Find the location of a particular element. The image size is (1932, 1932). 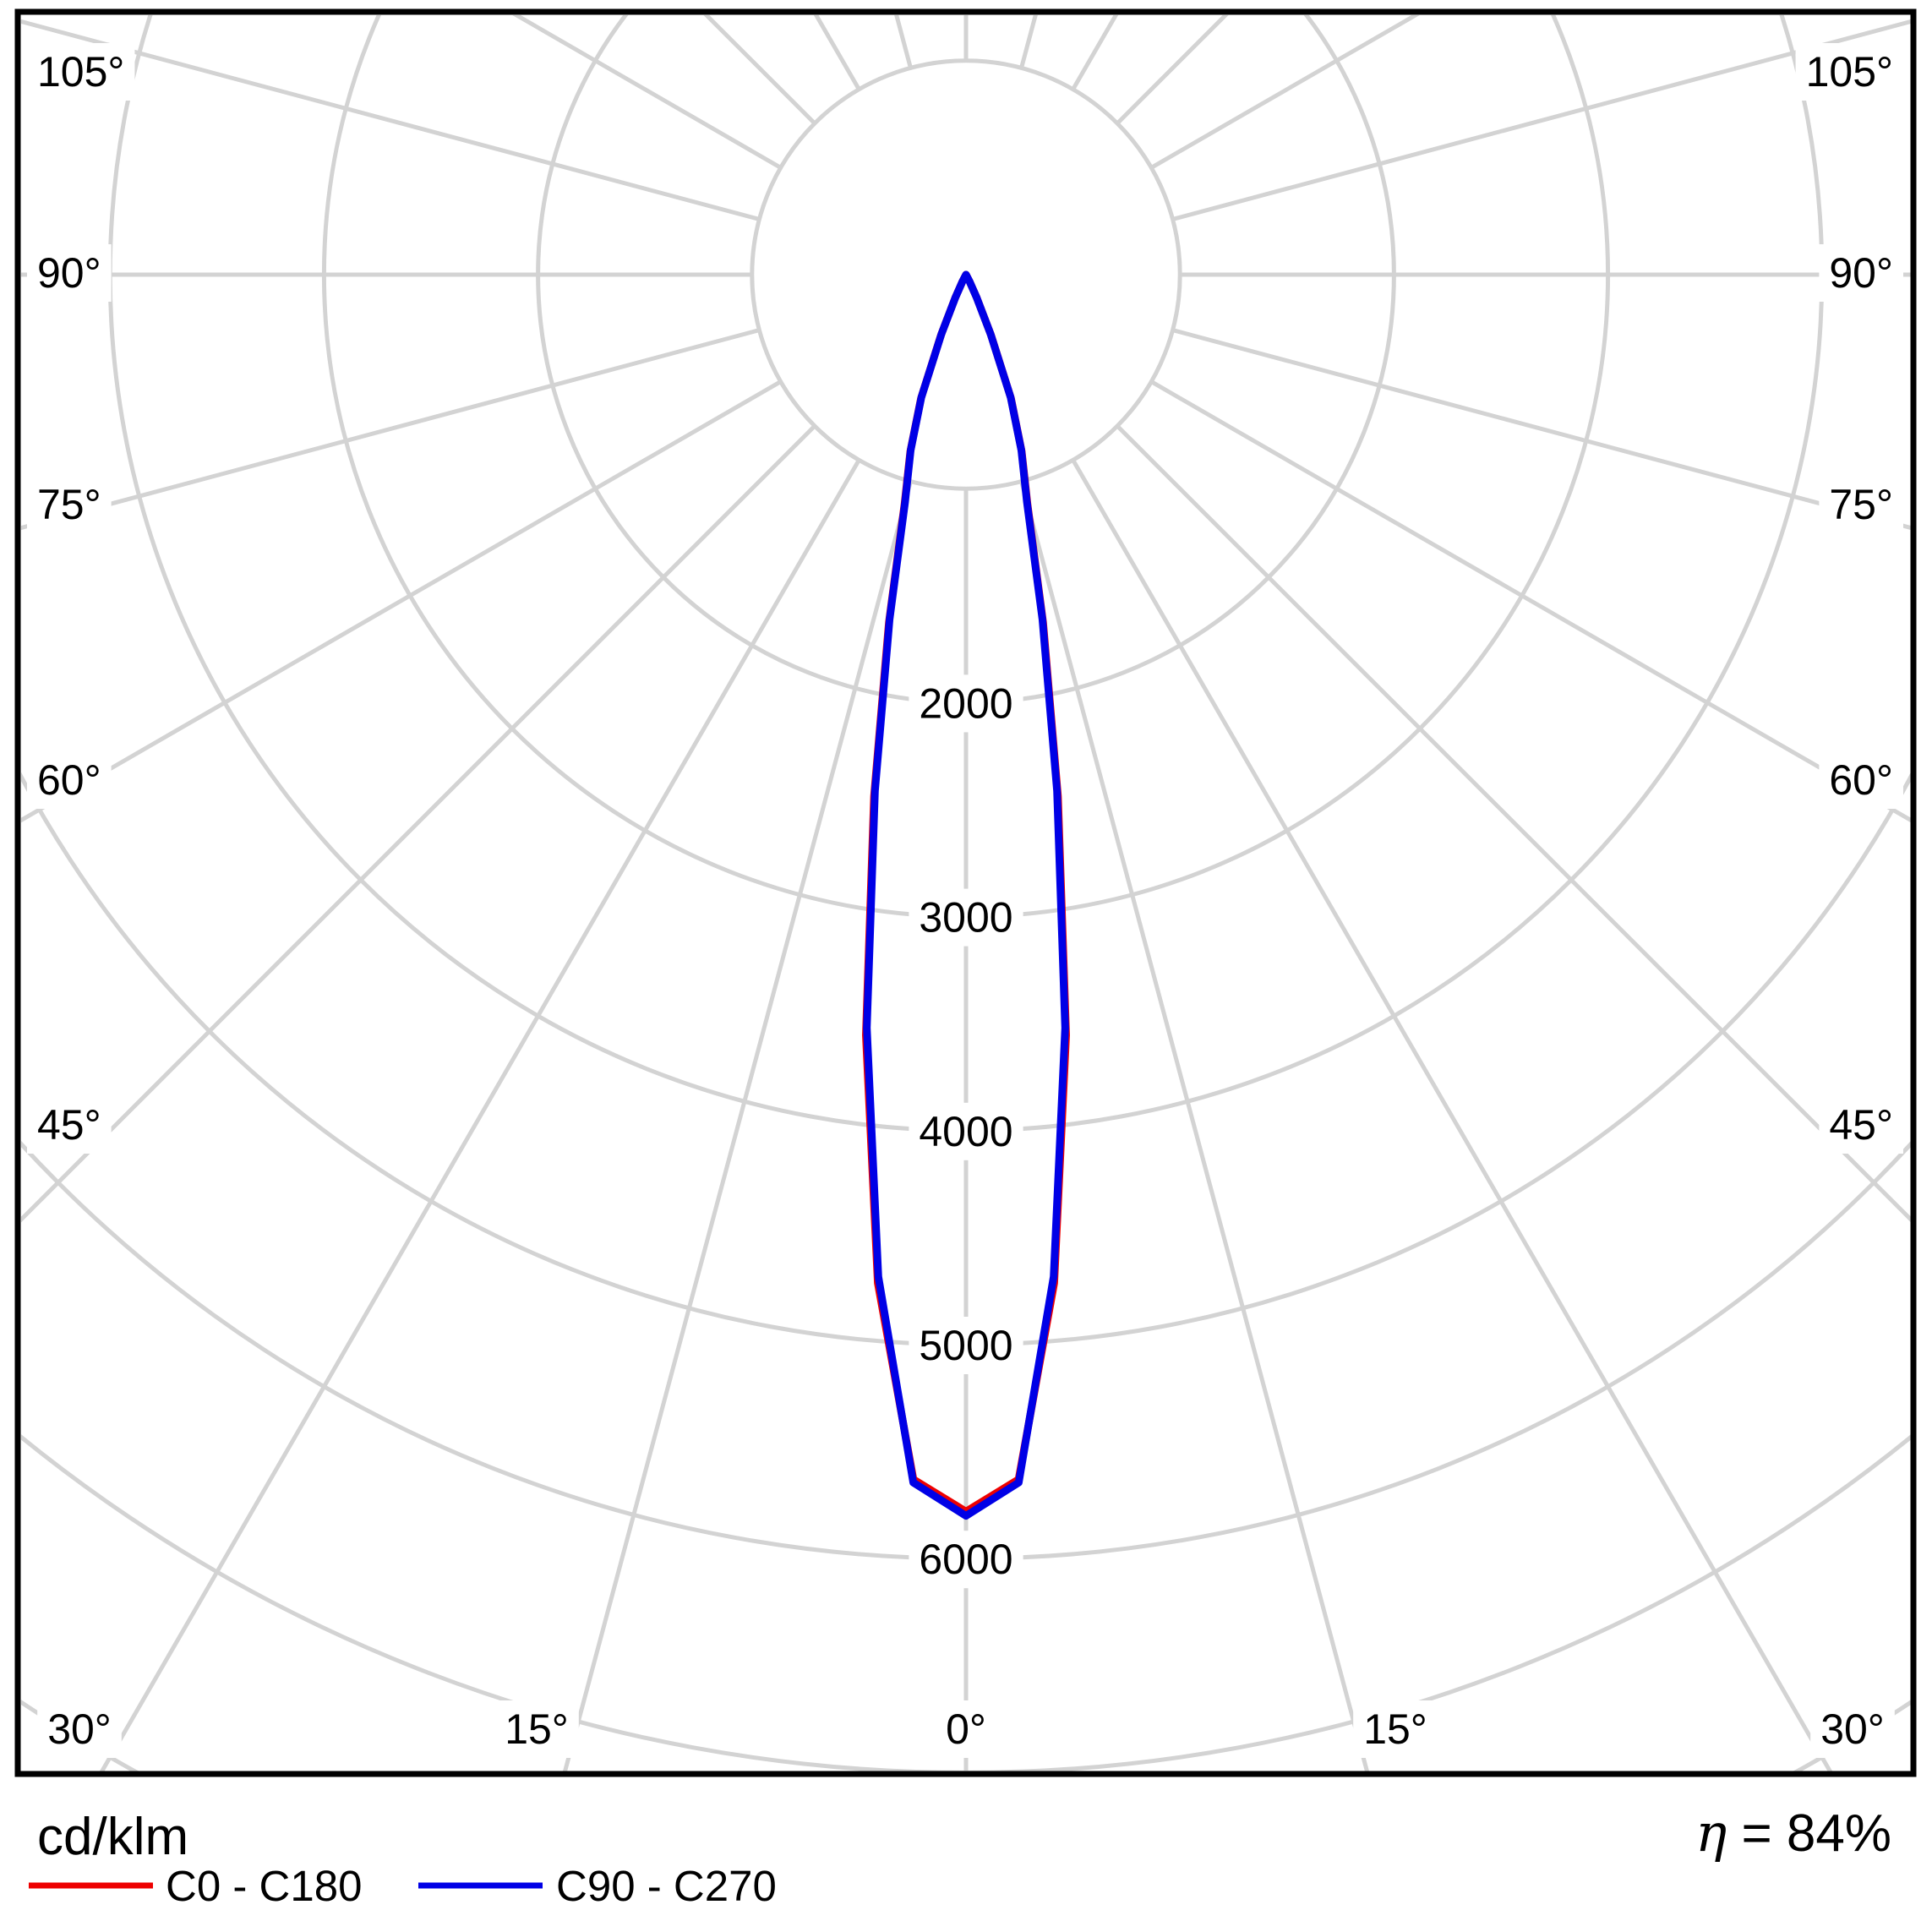

legend: C0 - C180 C90 - C270 is located at coordinates (403, 1886).